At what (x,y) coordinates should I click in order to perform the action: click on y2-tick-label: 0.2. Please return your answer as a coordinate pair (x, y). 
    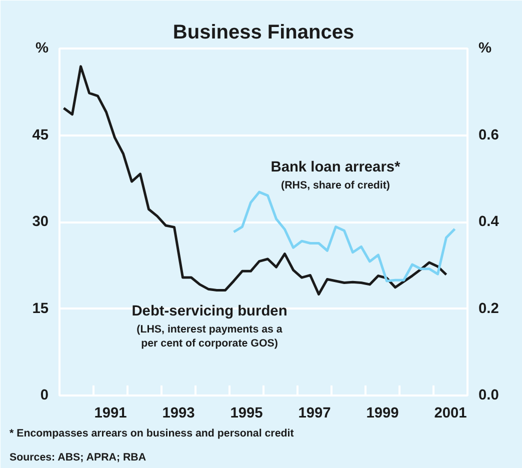
    Looking at the image, I should click on (488, 308).